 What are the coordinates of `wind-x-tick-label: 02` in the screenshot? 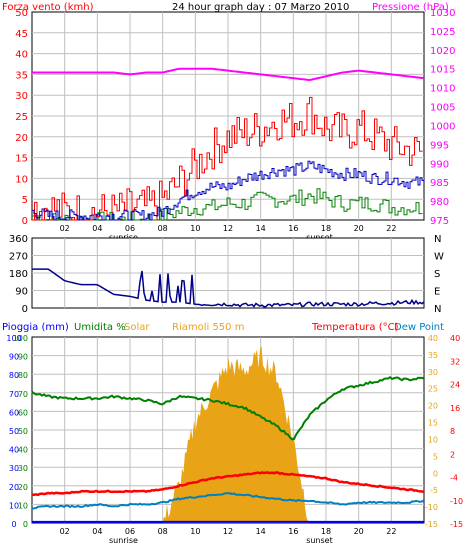 It's located at (65, 228).